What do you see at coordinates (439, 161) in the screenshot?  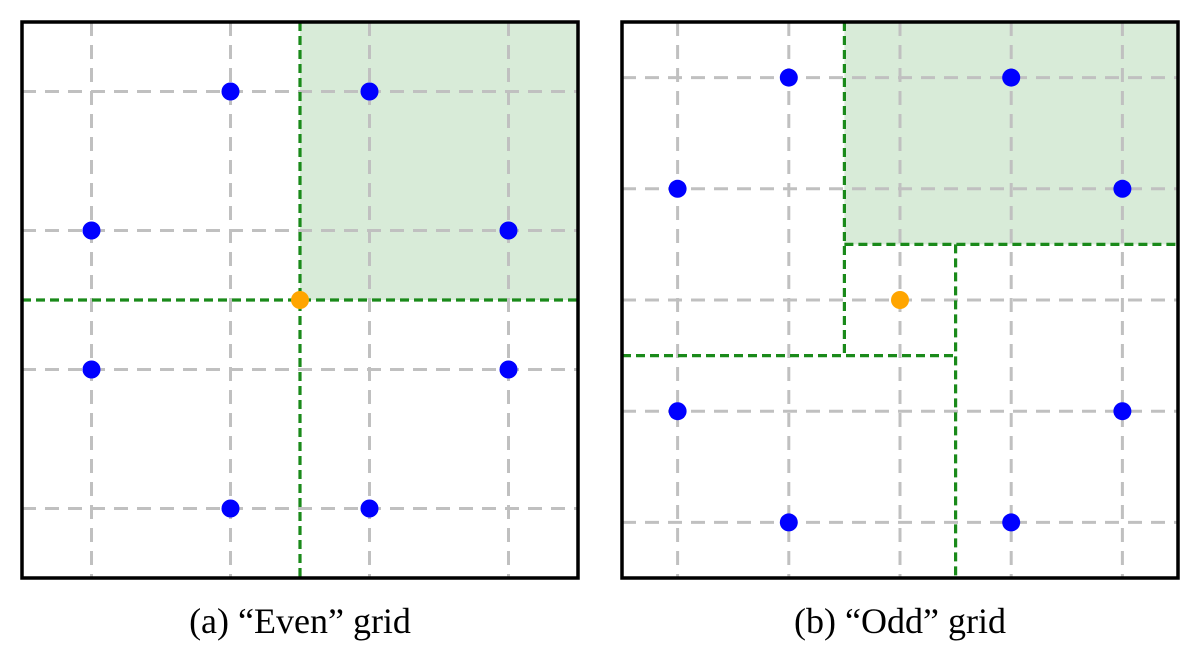 I see `shaded-region` at bounding box center [439, 161].